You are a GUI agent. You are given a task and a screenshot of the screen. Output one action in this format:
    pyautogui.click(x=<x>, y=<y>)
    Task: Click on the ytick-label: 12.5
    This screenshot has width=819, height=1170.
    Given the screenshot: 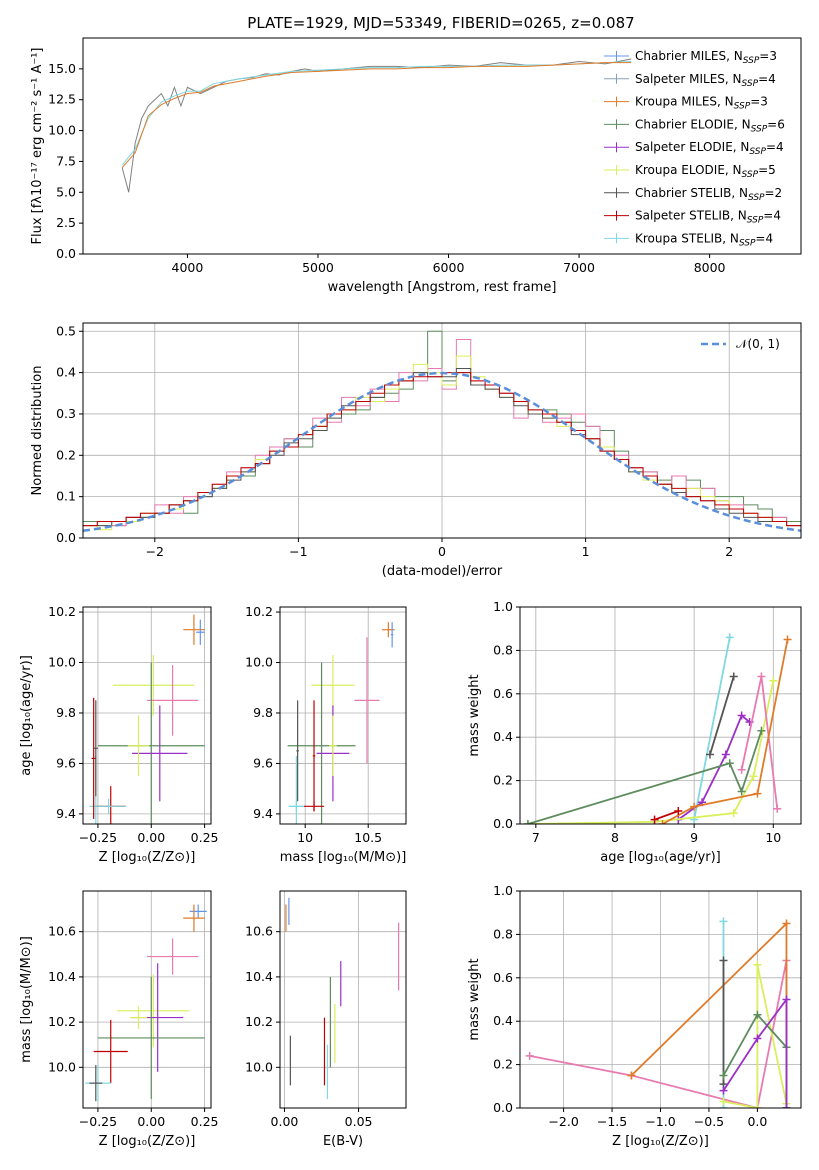 What is the action you would take?
    pyautogui.click(x=62, y=99)
    